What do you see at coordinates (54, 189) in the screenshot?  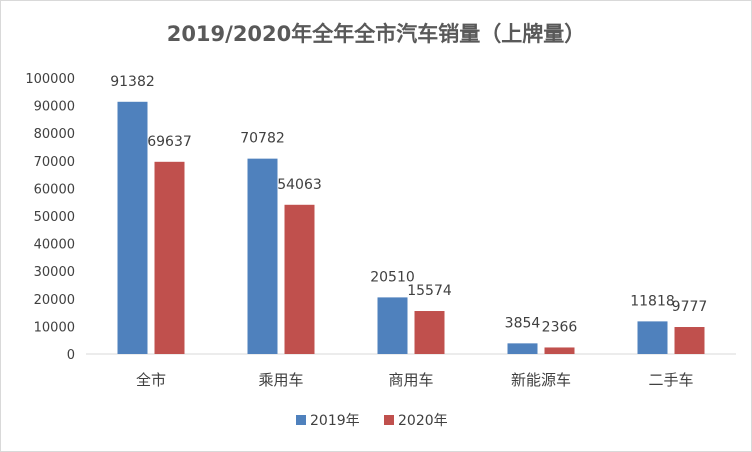 I see `y-tick-label: 60000` at bounding box center [54, 189].